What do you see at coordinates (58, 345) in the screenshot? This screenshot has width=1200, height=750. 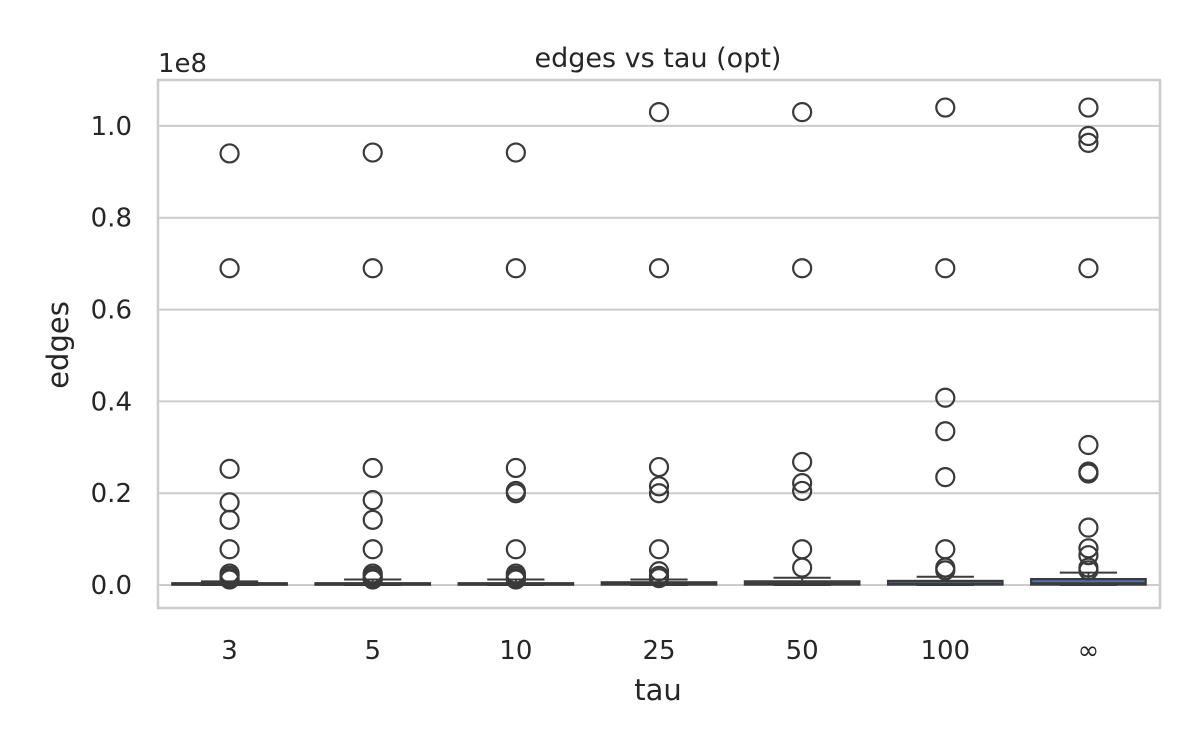 I see `y-axis-label: edges` at bounding box center [58, 345].